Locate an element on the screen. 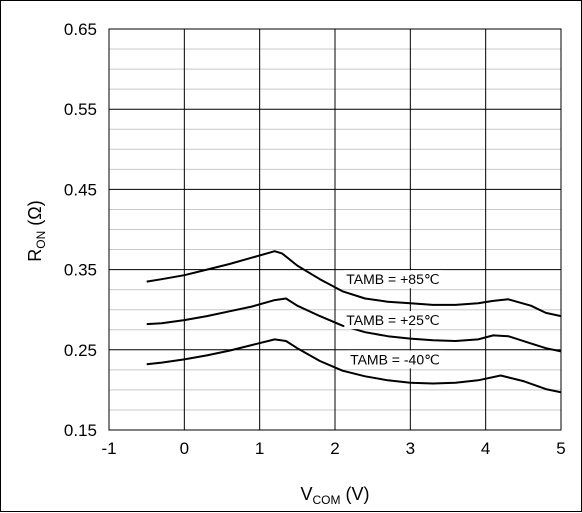  x-tick-label: 2 is located at coordinates (334, 448).